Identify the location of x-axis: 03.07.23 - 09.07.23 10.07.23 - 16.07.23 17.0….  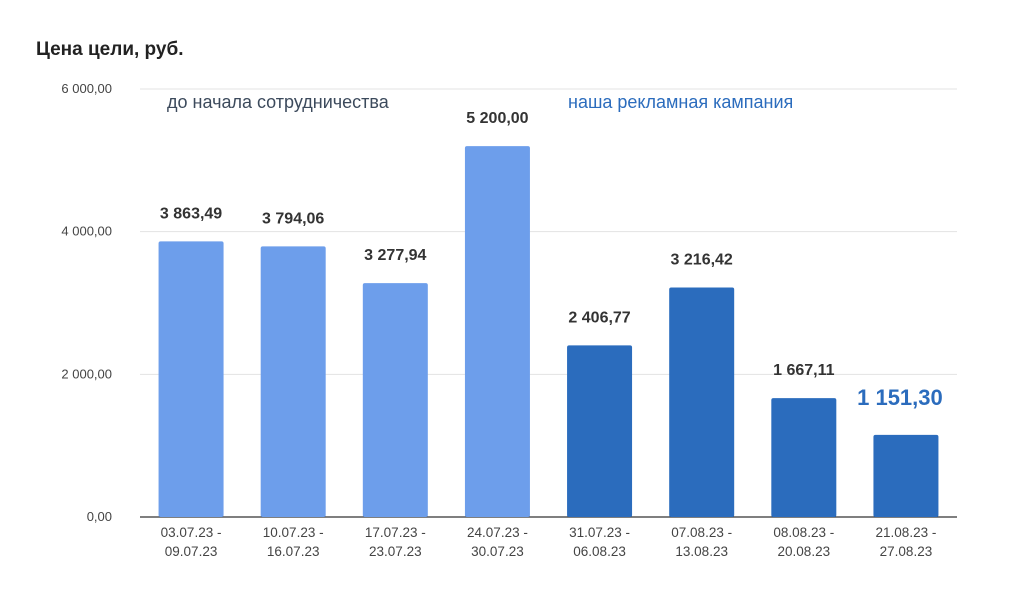
(549, 542).